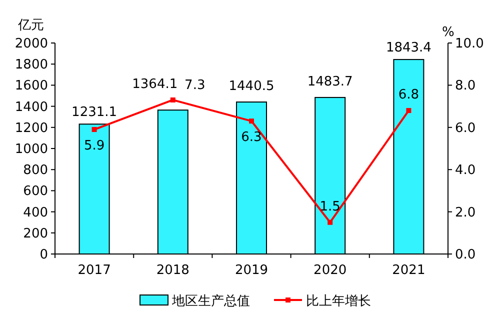 The height and width of the screenshot is (322, 496). I want to click on y2-tick-label: 2.0, so click(465, 212).